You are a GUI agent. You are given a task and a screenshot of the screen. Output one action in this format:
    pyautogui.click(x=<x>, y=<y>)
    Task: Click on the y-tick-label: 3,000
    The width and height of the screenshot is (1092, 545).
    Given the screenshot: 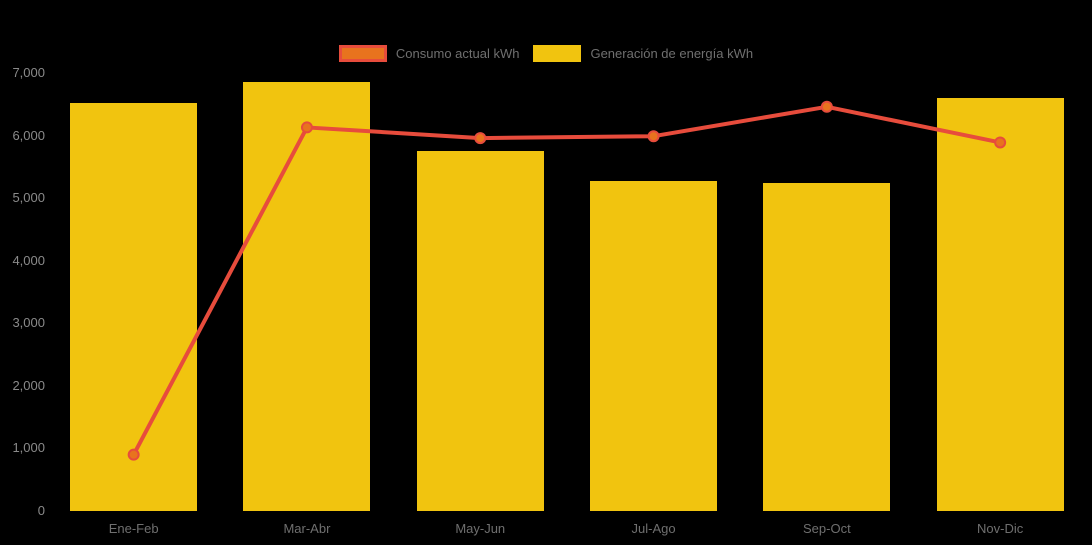 What is the action you would take?
    pyautogui.click(x=28, y=323)
    